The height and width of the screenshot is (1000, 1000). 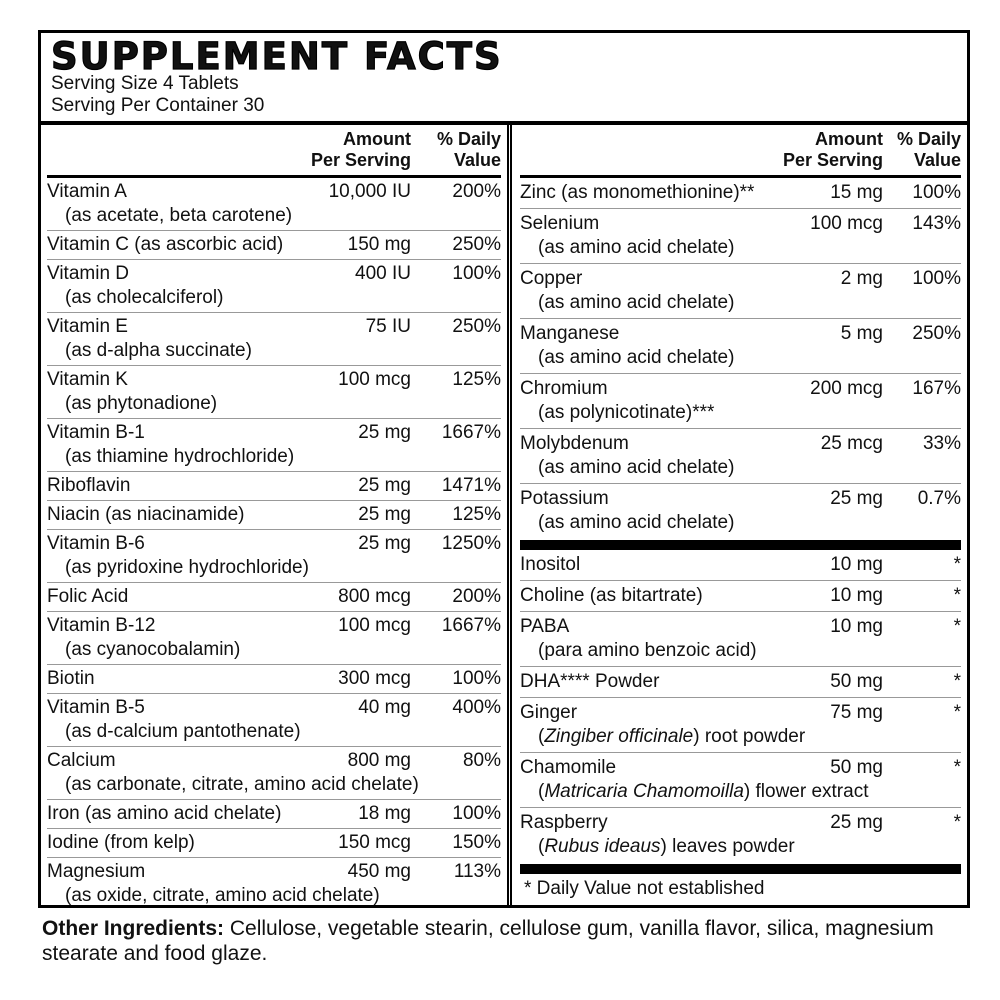 What do you see at coordinates (644, 791) in the screenshot?
I see `source-part: Matricaria Chamomoilla` at bounding box center [644, 791].